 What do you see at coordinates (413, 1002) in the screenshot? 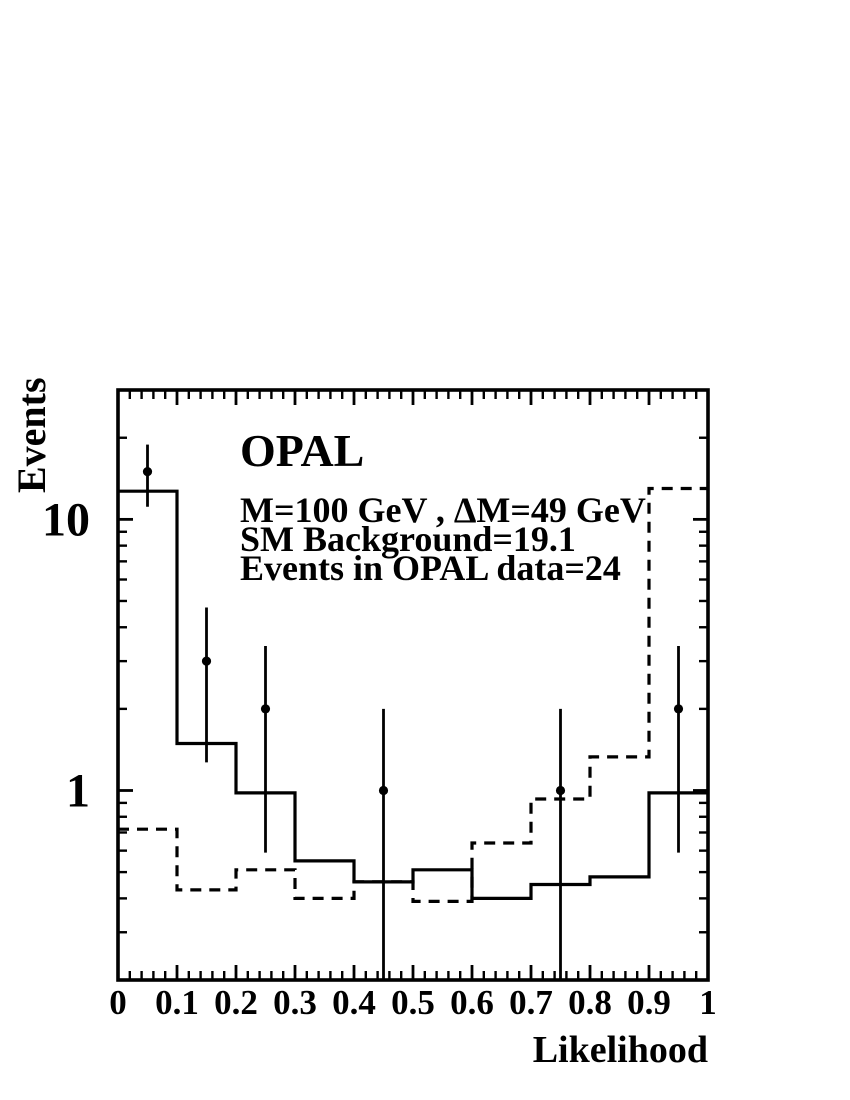
I see `x-tick-label: 0.5` at bounding box center [413, 1002].